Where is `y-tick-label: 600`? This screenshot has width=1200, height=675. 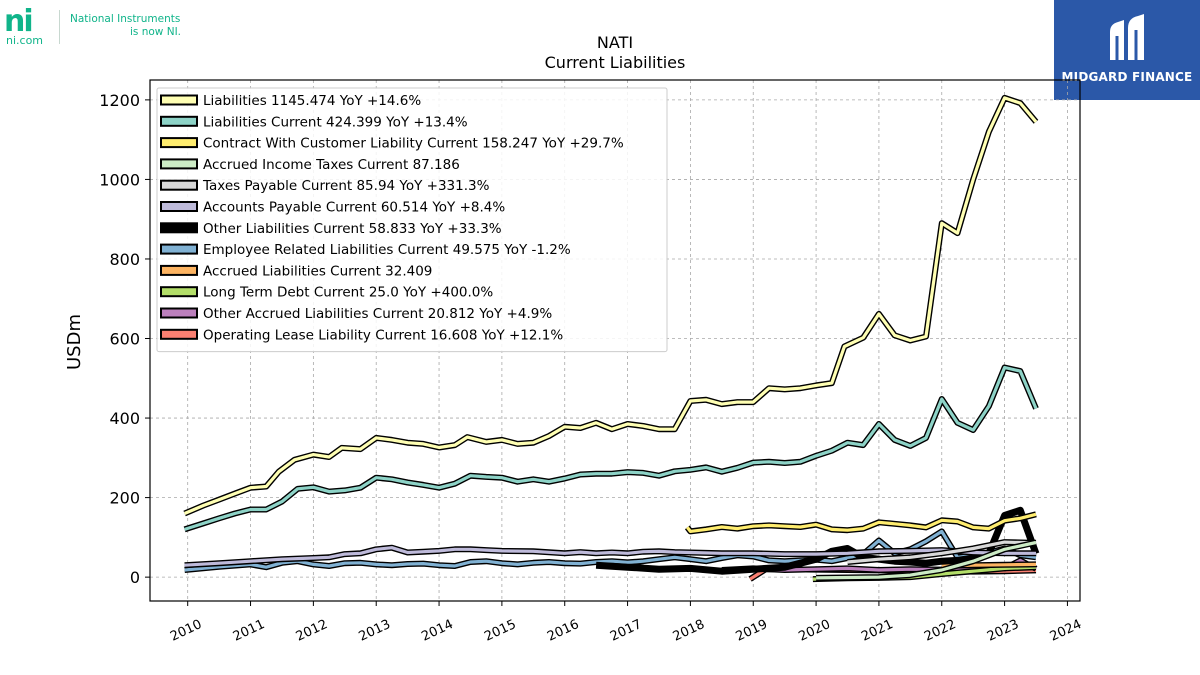
y-tick-label: 600 is located at coordinates (124, 339).